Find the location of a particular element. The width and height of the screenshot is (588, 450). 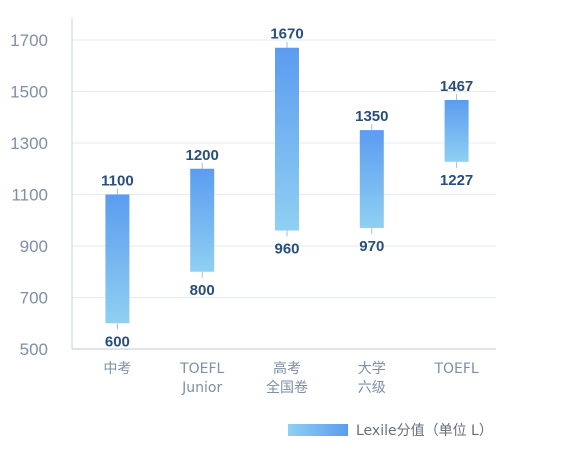

x-tick-label-line: 高考 is located at coordinates (287, 368).